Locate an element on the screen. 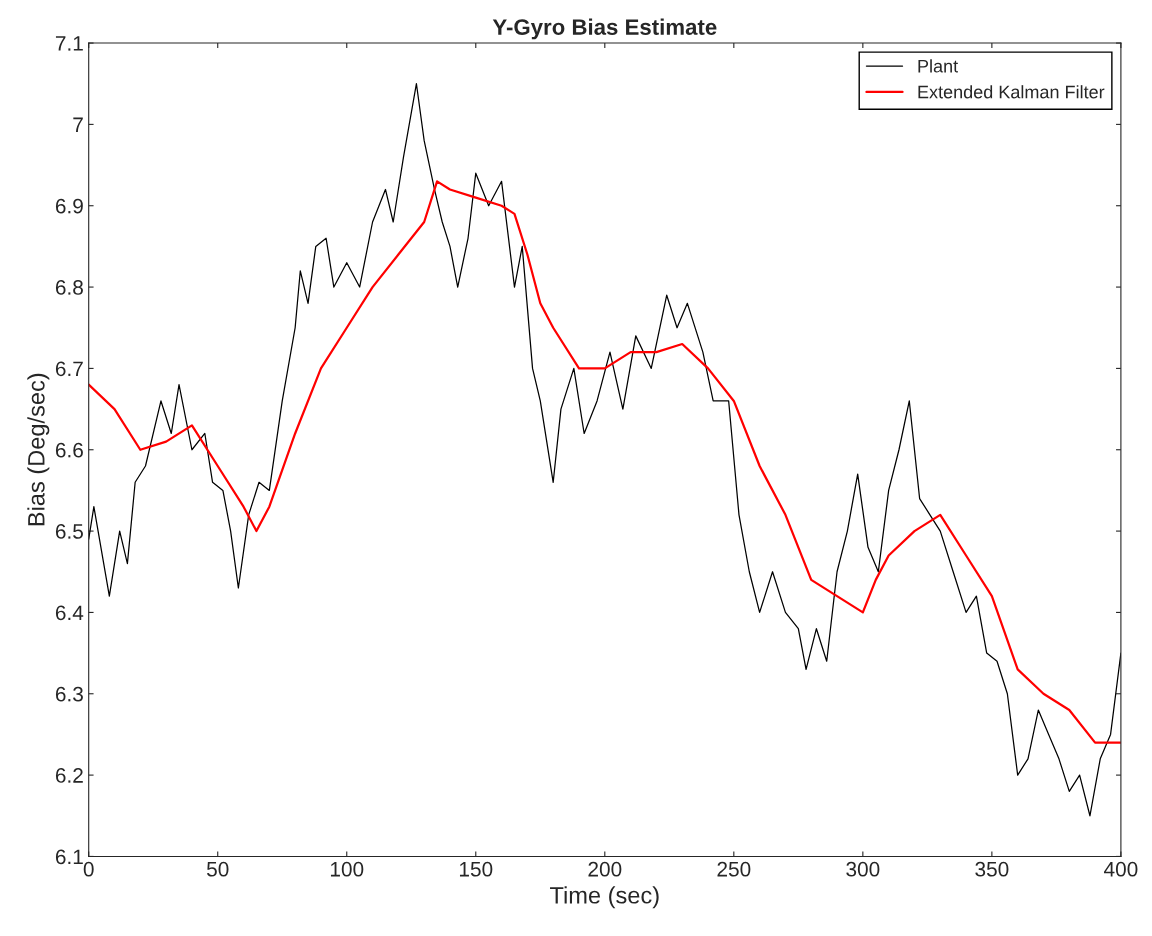 The image size is (1152, 936). y-tick-label: 7 is located at coordinates (78, 124).